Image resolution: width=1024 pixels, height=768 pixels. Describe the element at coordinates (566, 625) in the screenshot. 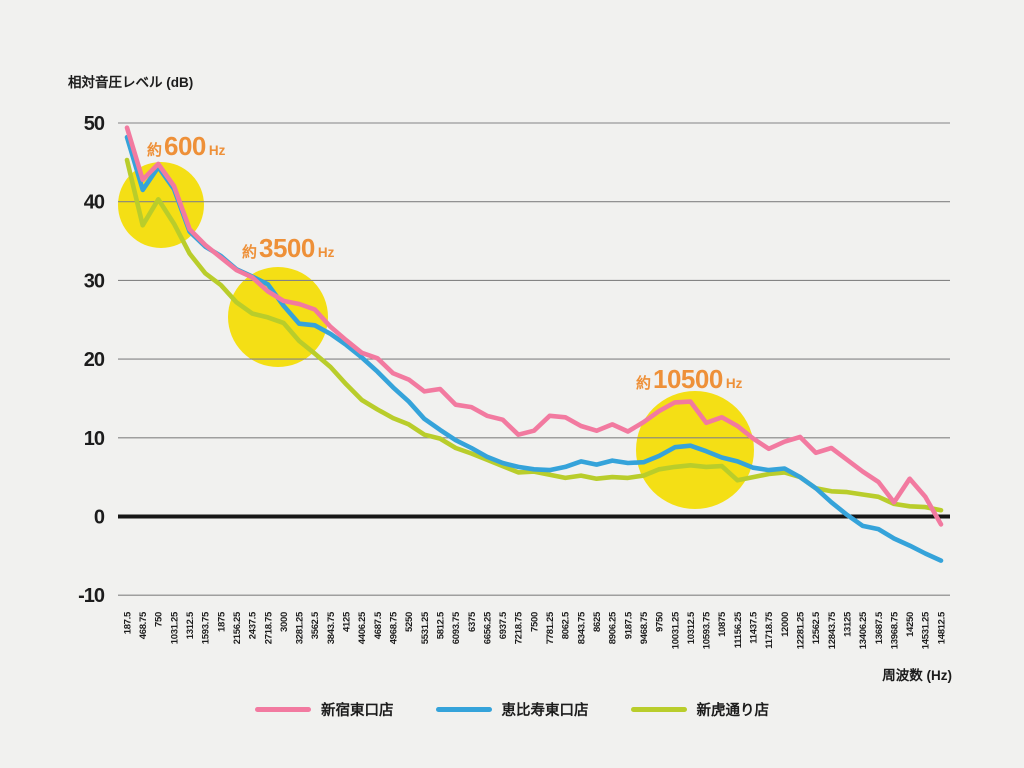

I see `x-tick-label: 8062.5` at that location.